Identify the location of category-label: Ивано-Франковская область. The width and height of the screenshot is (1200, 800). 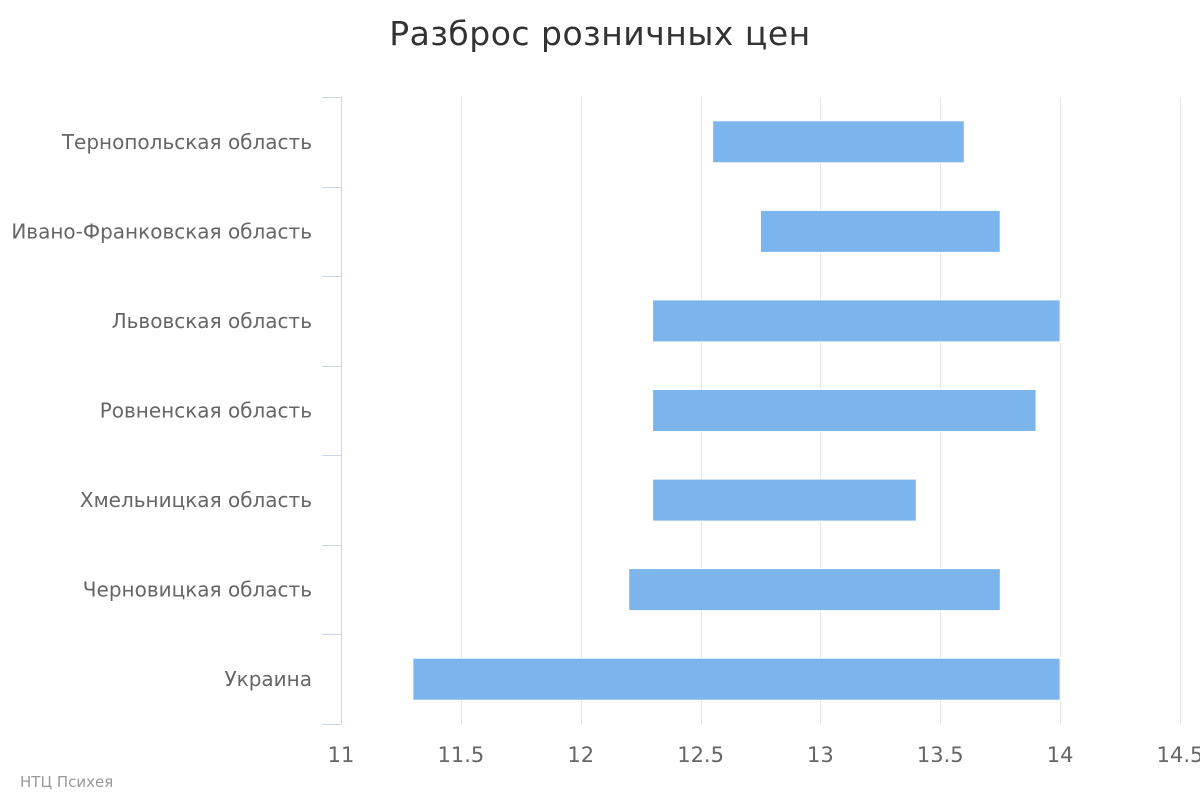
(161, 231).